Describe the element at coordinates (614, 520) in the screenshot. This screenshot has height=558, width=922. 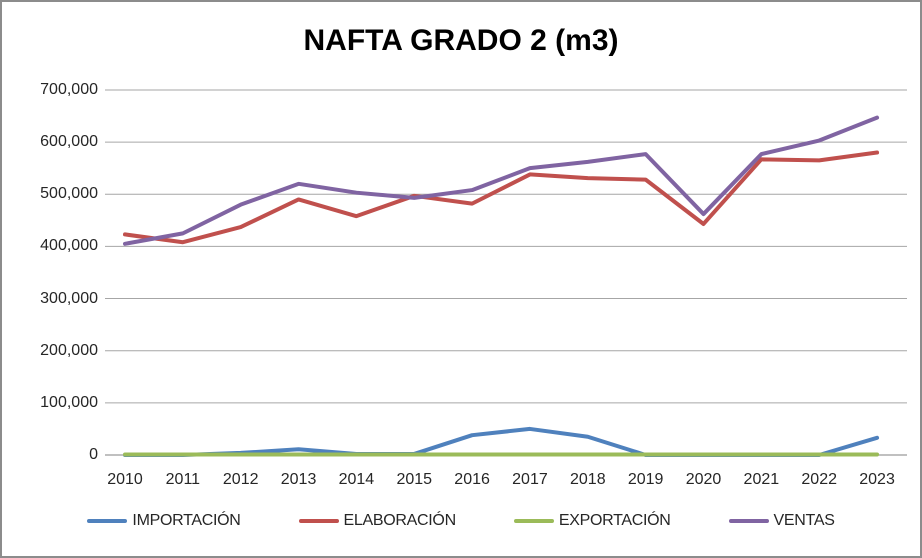
I see `legend-label: EXPORTACIÓN` at that location.